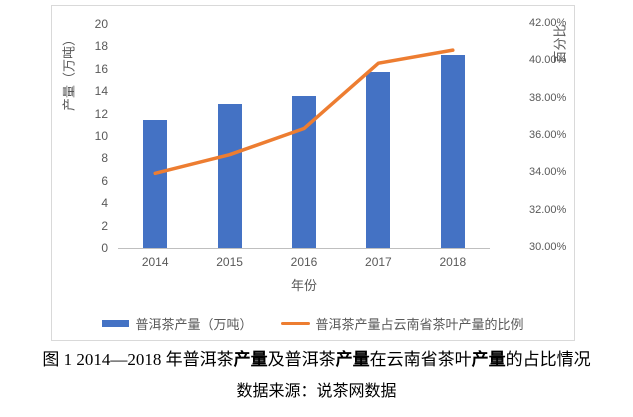 The width and height of the screenshot is (633, 417). Describe the element at coordinates (303, 285) in the screenshot. I see `x-axis-title: 年份` at that location.